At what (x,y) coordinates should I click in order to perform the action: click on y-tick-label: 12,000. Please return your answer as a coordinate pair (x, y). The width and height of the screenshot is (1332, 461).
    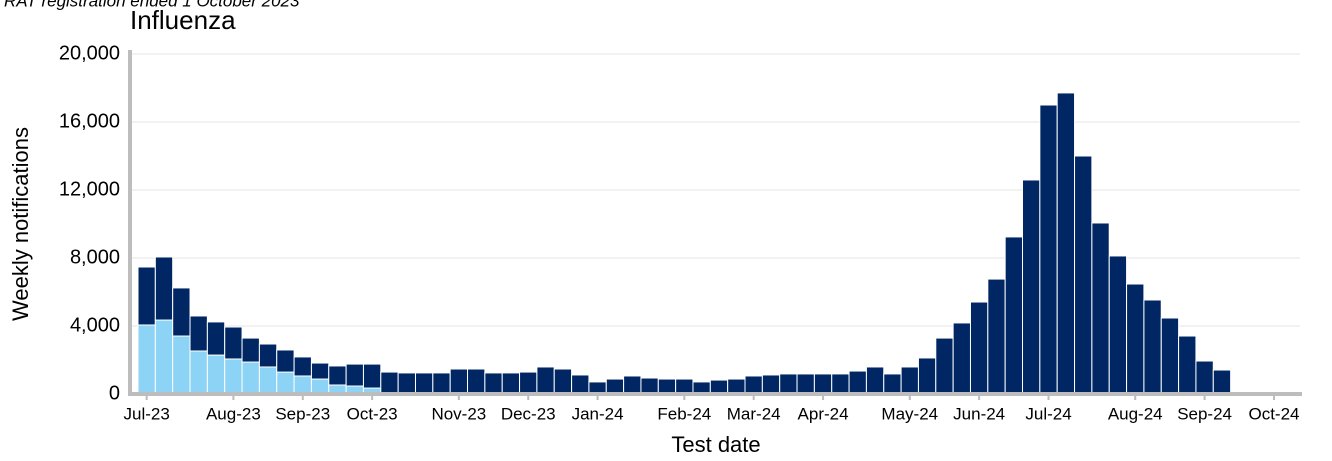
    Looking at the image, I should click on (89, 189).